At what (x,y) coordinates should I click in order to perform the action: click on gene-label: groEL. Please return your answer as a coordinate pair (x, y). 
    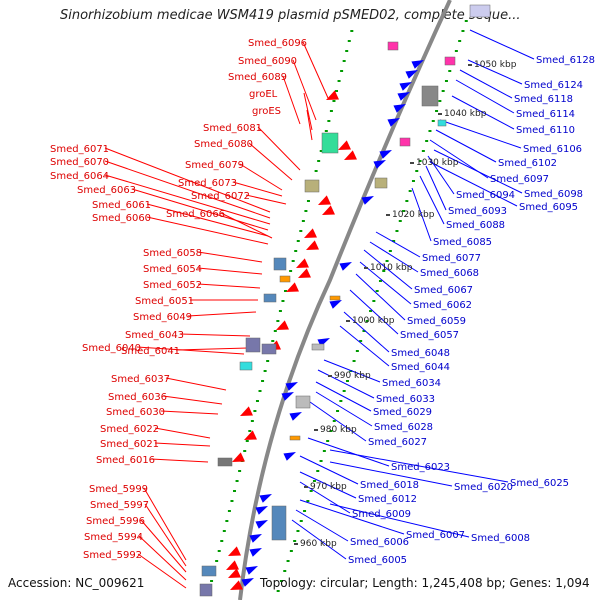
    Looking at the image, I should click on (263, 94).